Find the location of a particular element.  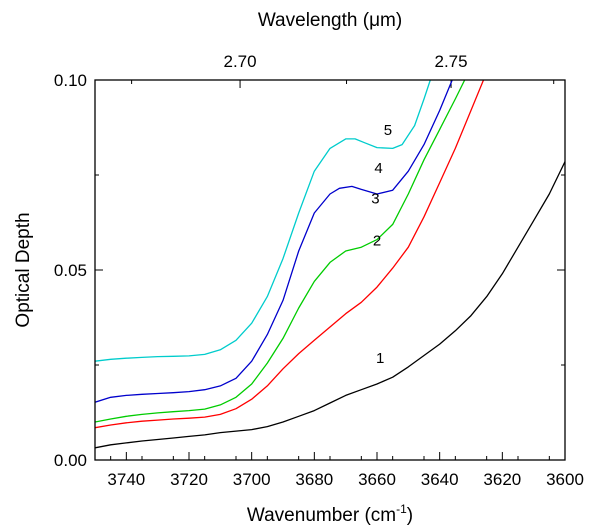

y-tick-label: 0.00 is located at coordinates (70, 460).